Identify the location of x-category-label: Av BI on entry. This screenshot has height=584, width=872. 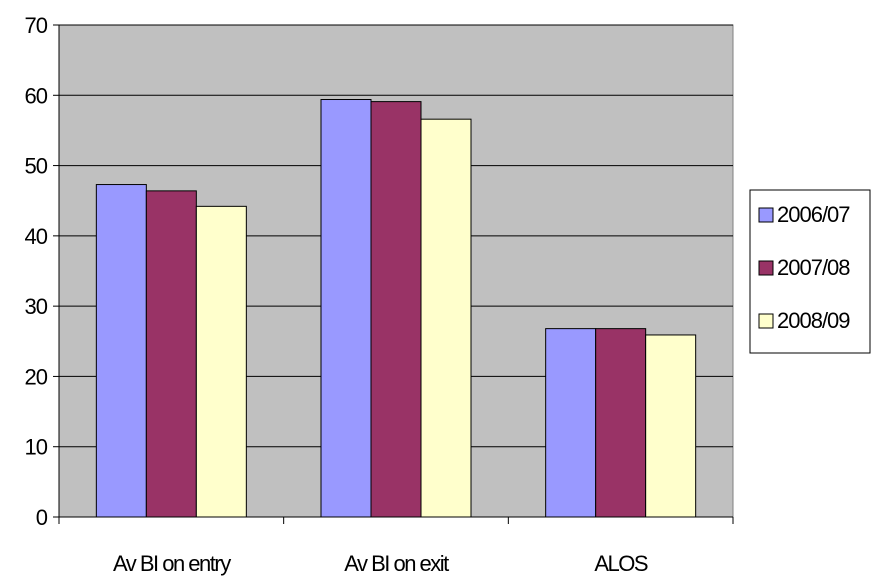
(172, 563).